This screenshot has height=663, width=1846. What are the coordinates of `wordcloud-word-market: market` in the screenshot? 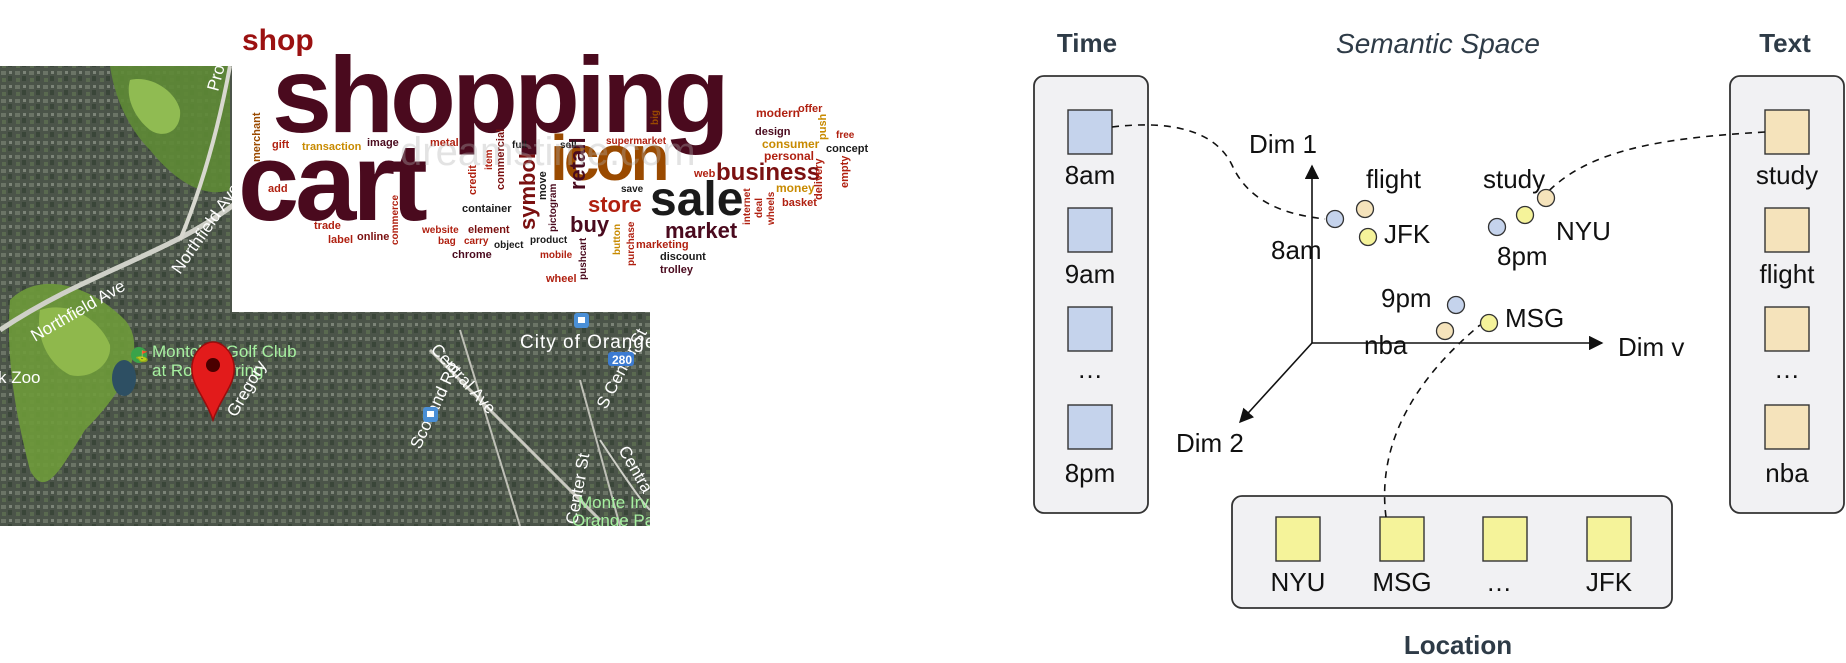 It's located at (701, 230).